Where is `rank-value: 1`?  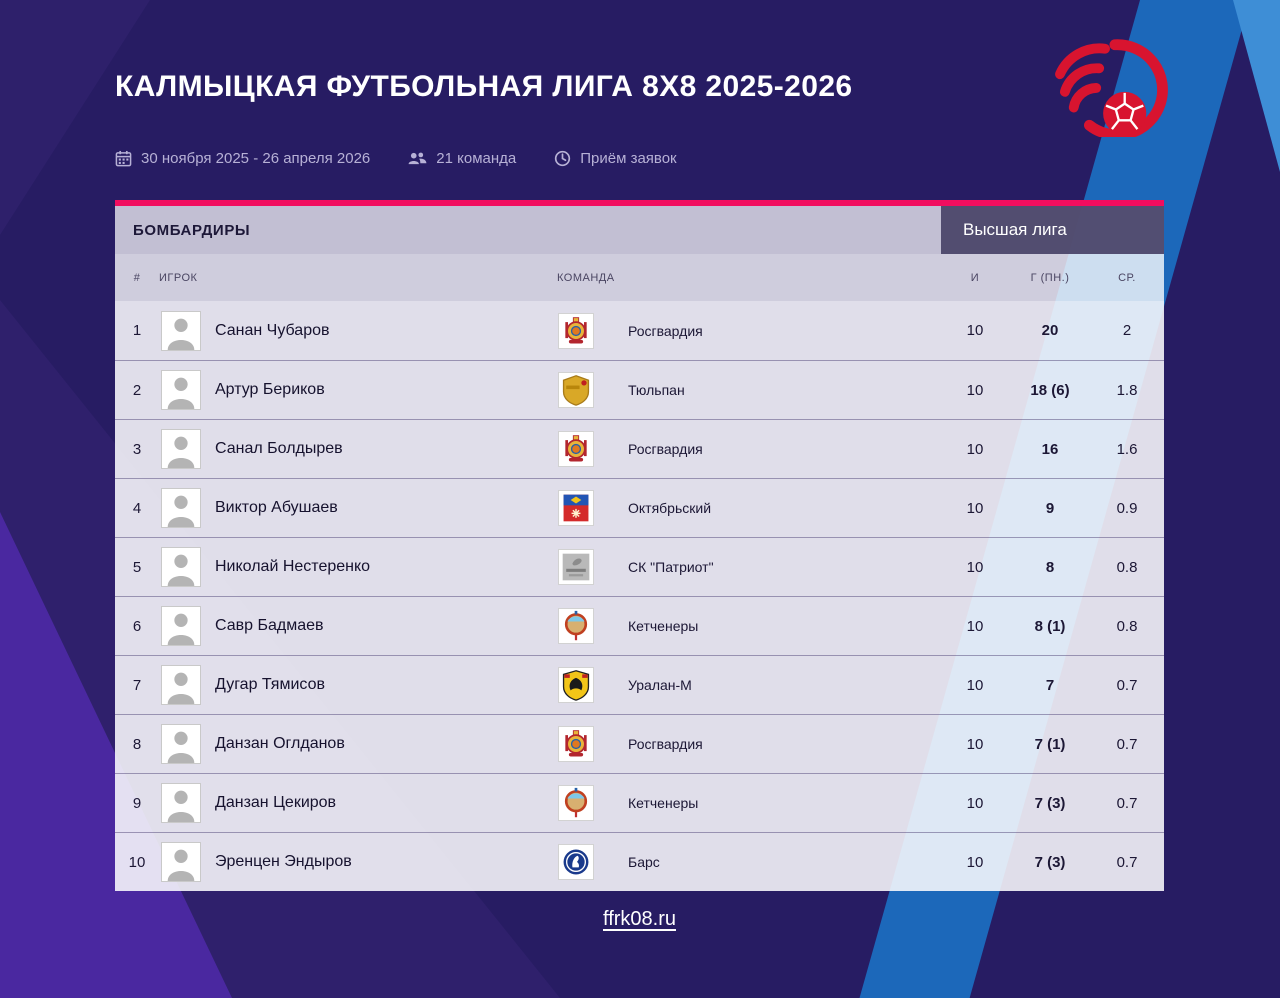
rank-value: 1 is located at coordinates (137, 330).